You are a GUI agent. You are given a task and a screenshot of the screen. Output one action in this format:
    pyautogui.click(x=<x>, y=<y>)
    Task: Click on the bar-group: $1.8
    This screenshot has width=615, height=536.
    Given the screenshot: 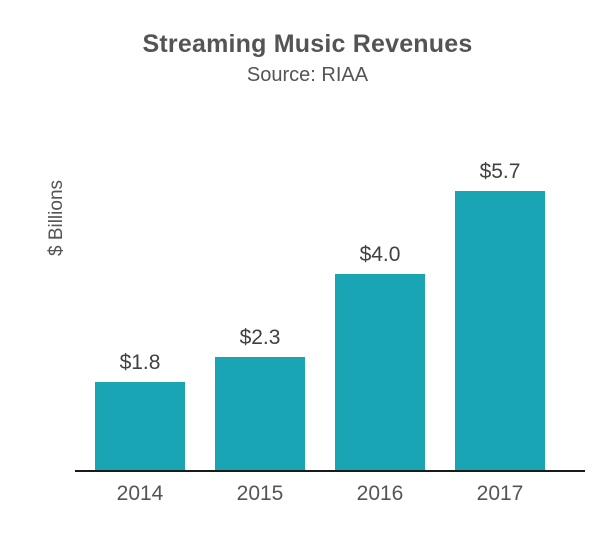 What is the action you would take?
    pyautogui.click(x=140, y=410)
    